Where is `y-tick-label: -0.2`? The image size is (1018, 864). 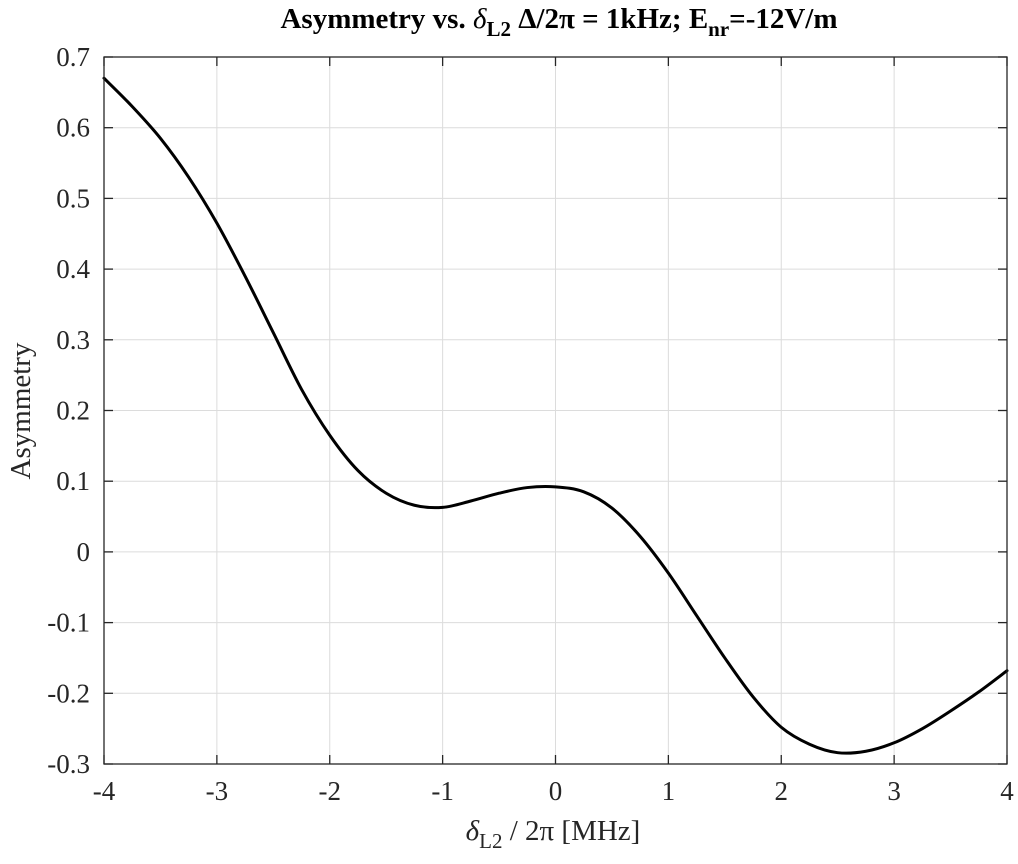
y-tick-label: -0.2 is located at coordinates (68, 693).